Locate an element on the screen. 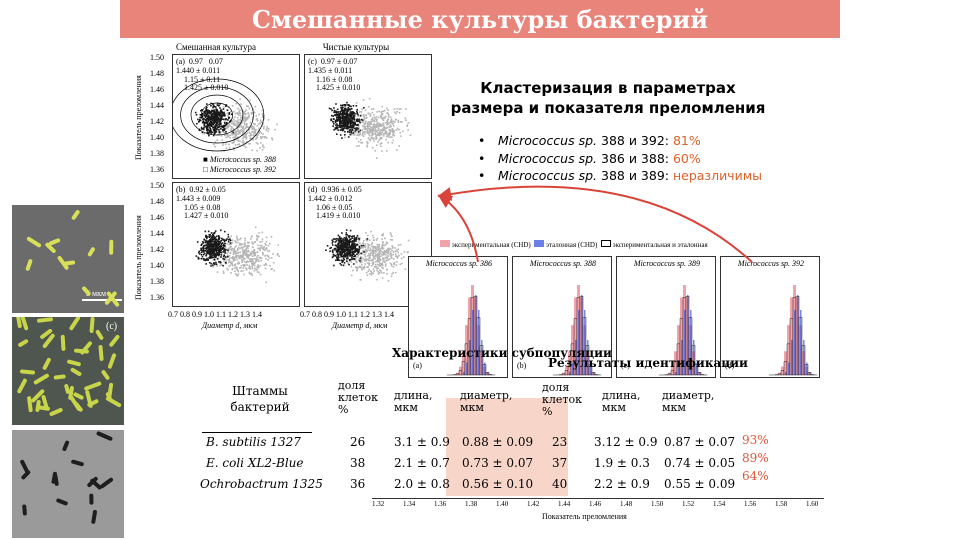  scale-label: 5 мкм is located at coordinates (96, 293).